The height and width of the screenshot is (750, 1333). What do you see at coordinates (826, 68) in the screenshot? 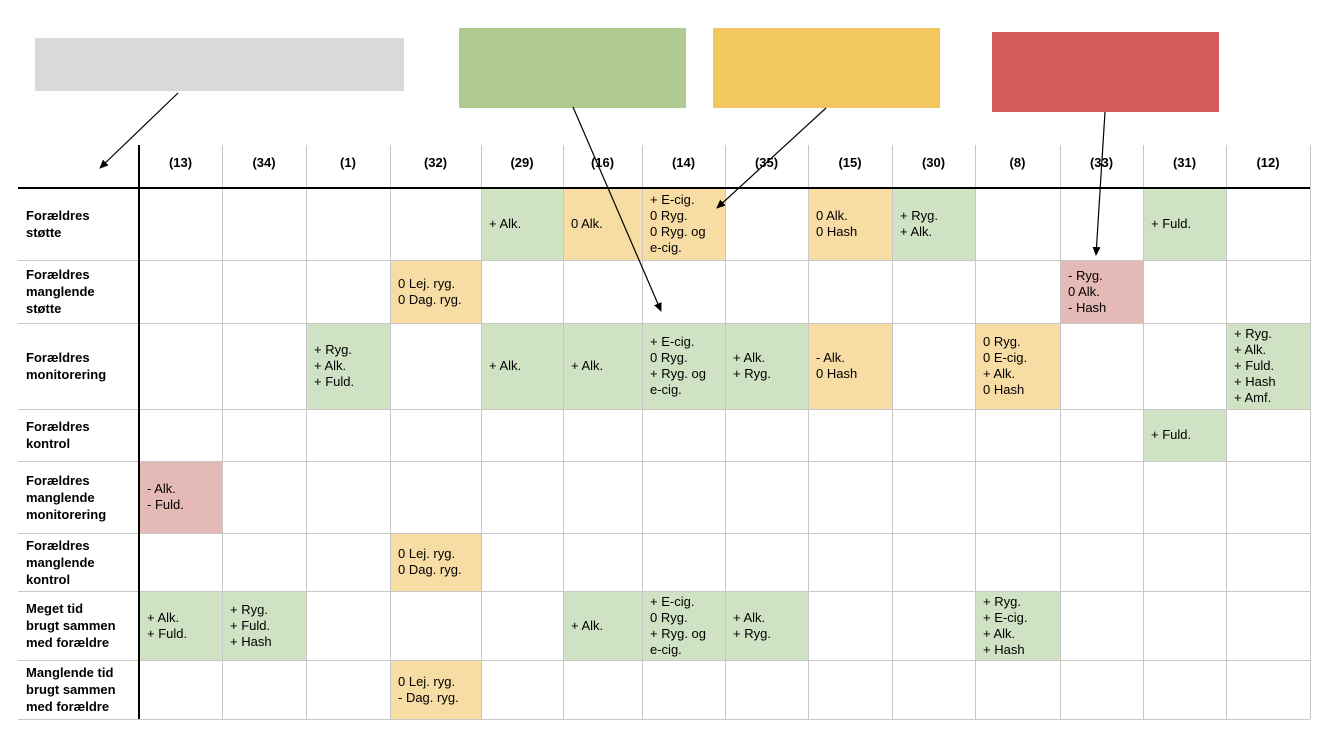
I see `legend-yellow-box` at bounding box center [826, 68].